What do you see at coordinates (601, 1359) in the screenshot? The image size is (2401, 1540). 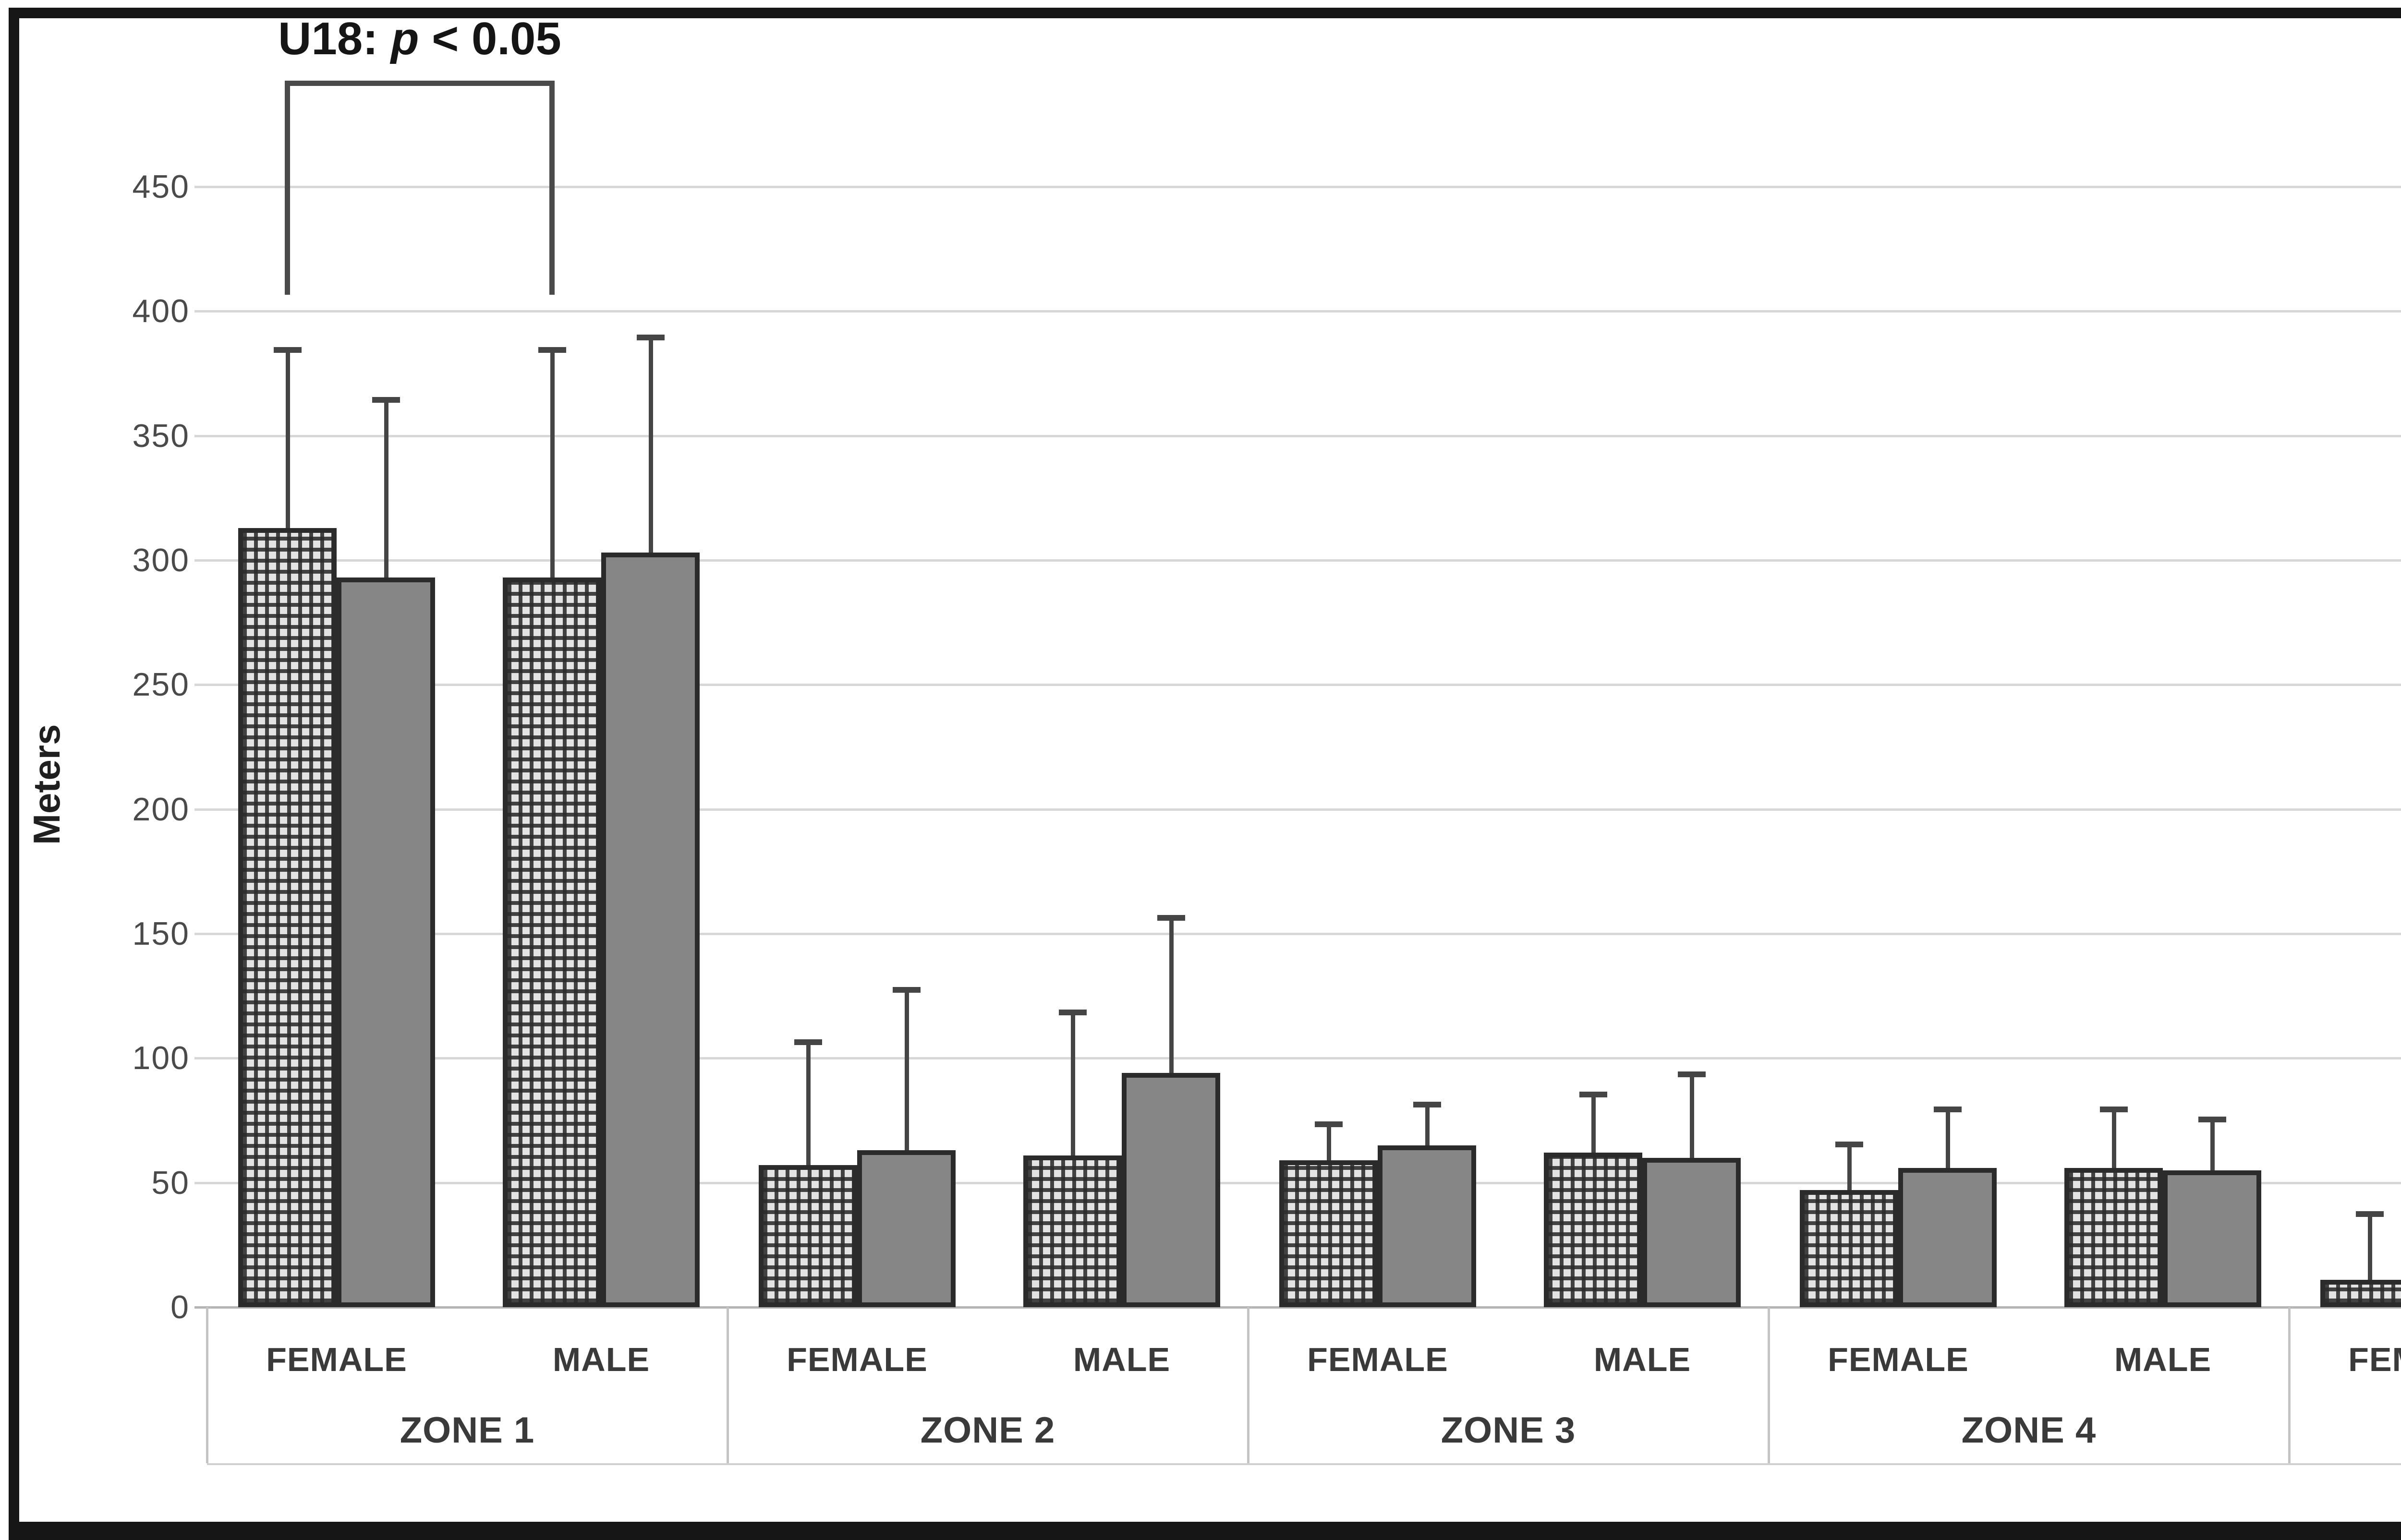 I see `sex-label-zone1-male: MALE` at bounding box center [601, 1359].